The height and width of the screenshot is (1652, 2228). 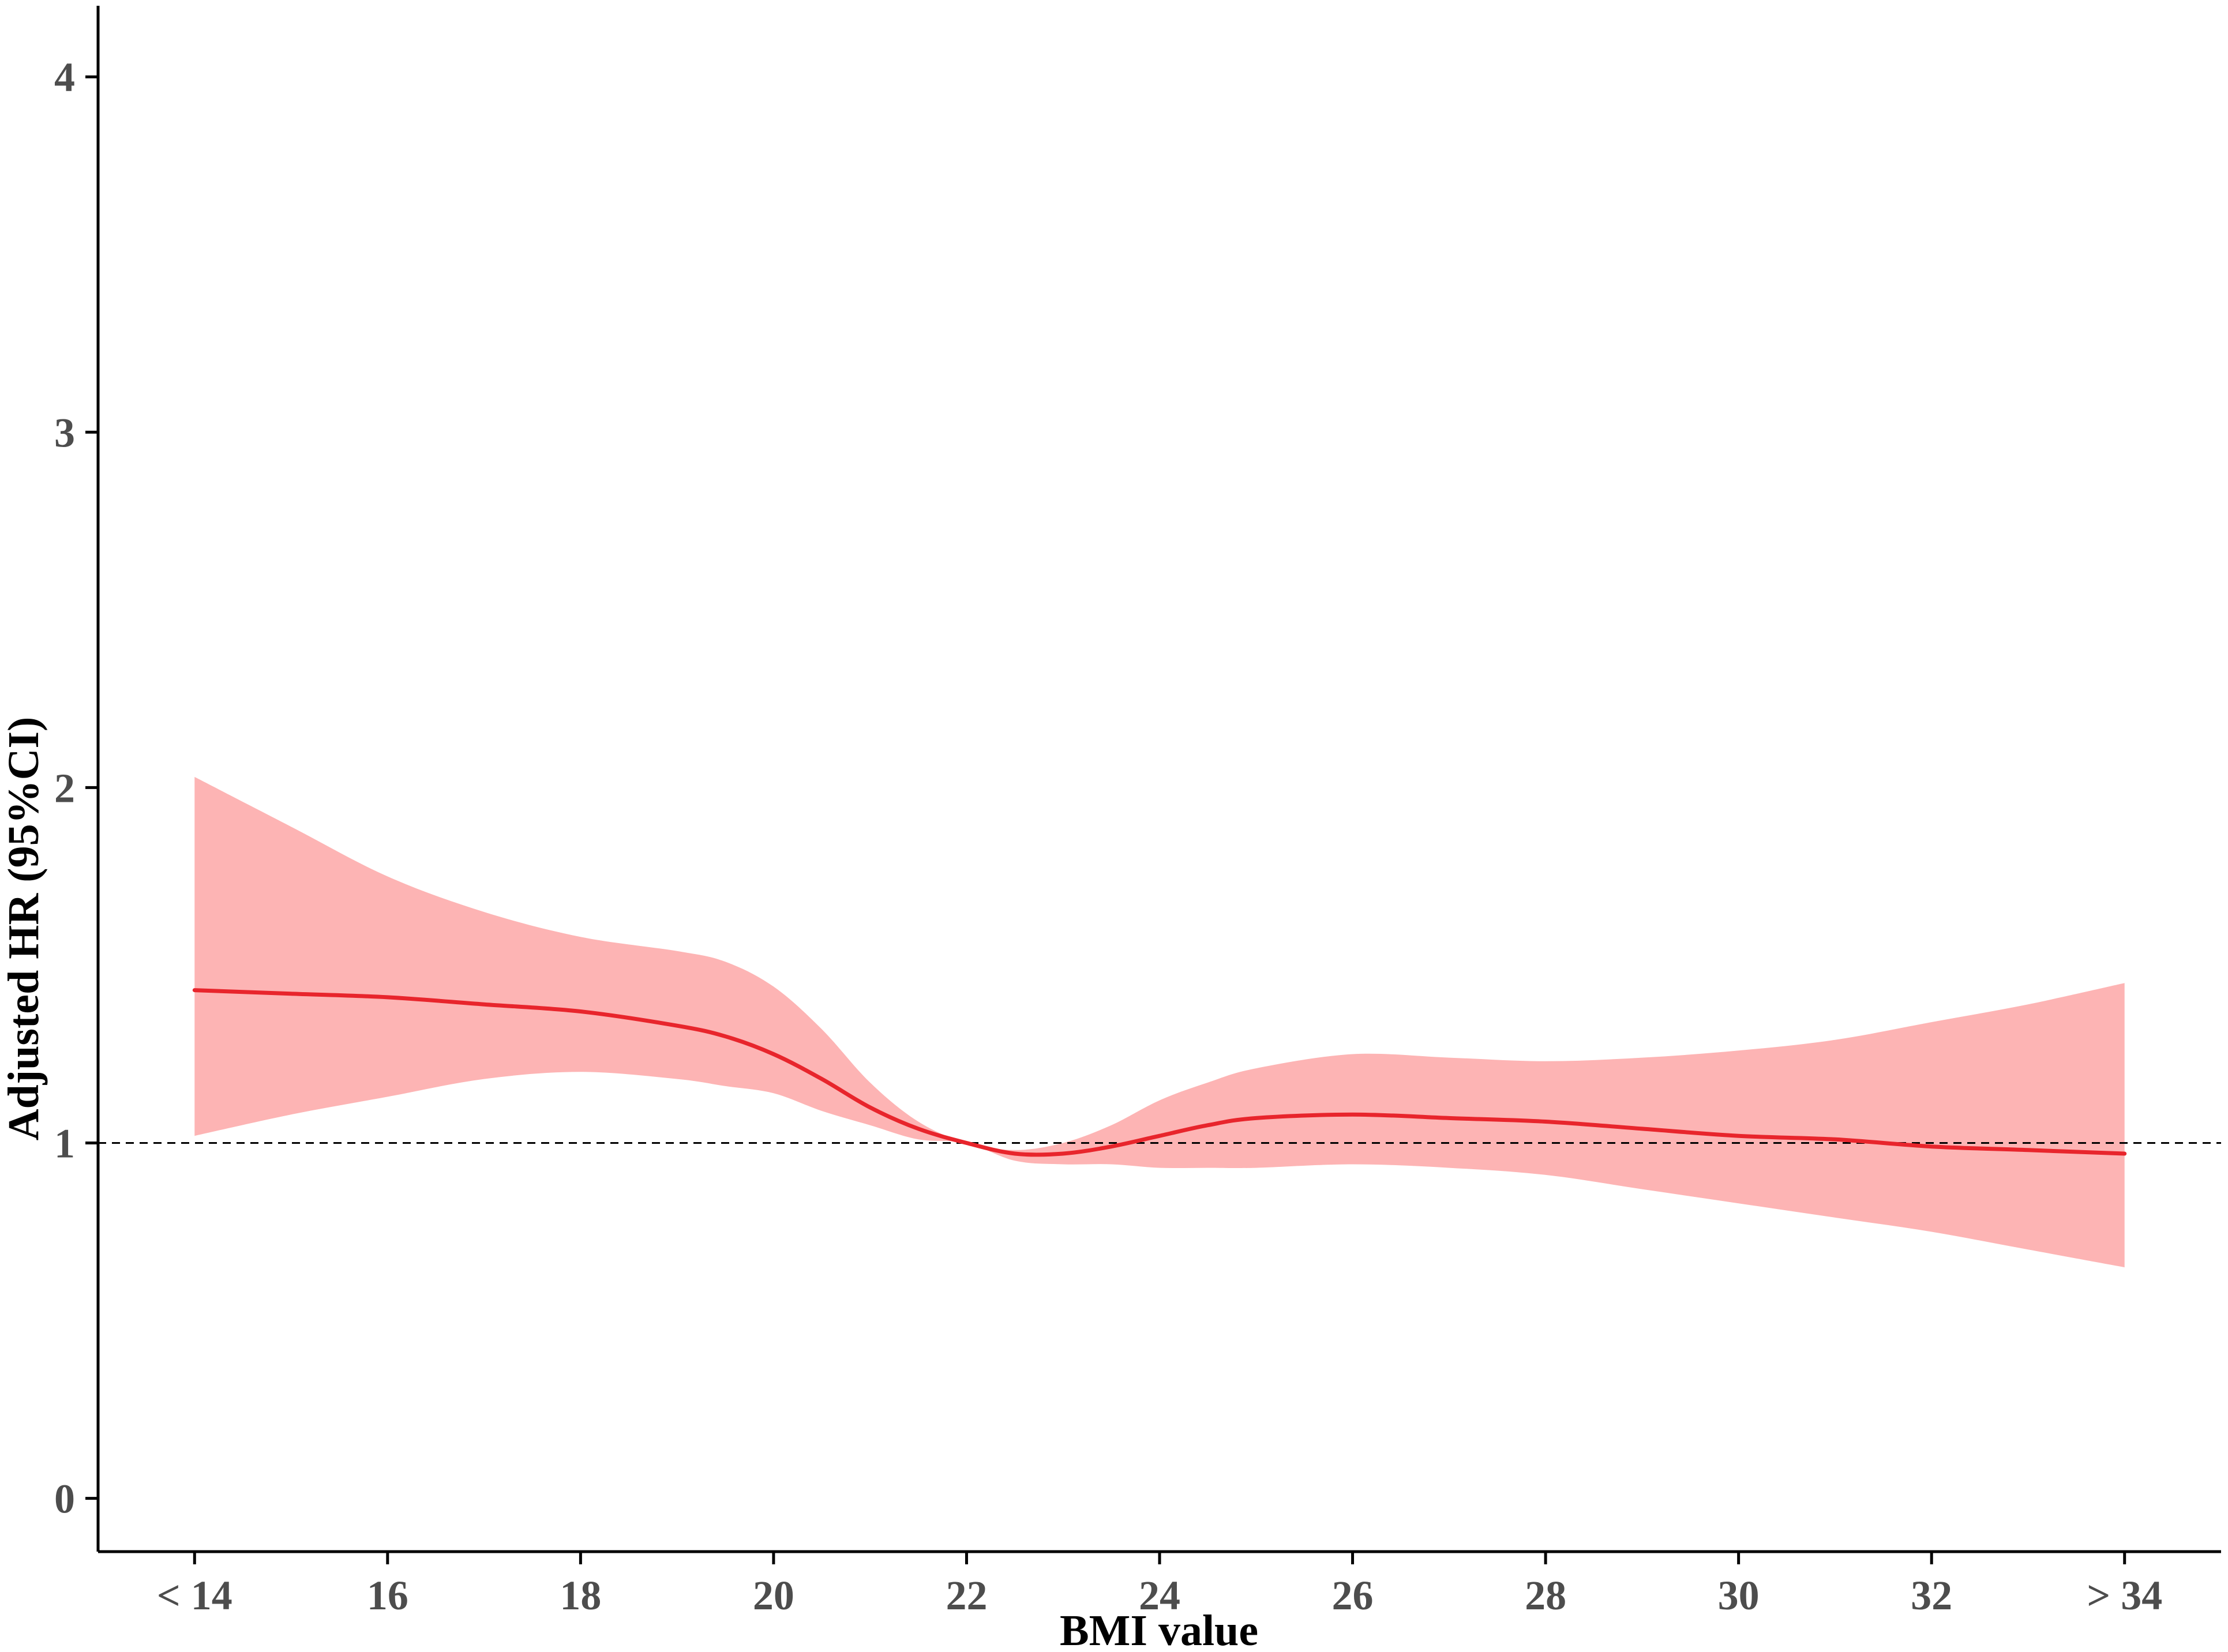 I want to click on y-axis-title: Adjusted HR (95%CI), so click(x=24, y=929).